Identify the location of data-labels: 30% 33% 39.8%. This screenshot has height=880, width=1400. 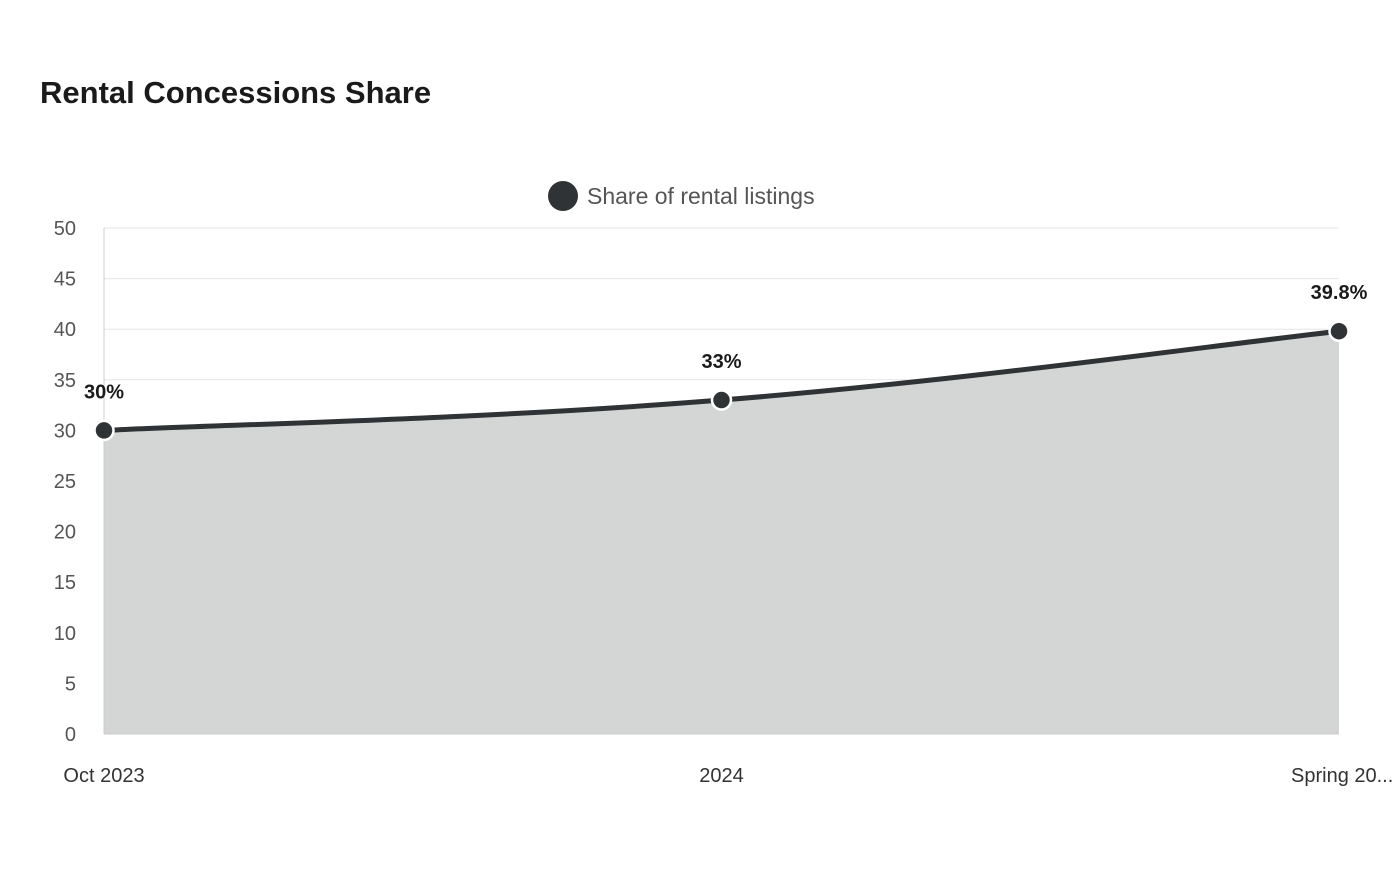
(726, 342).